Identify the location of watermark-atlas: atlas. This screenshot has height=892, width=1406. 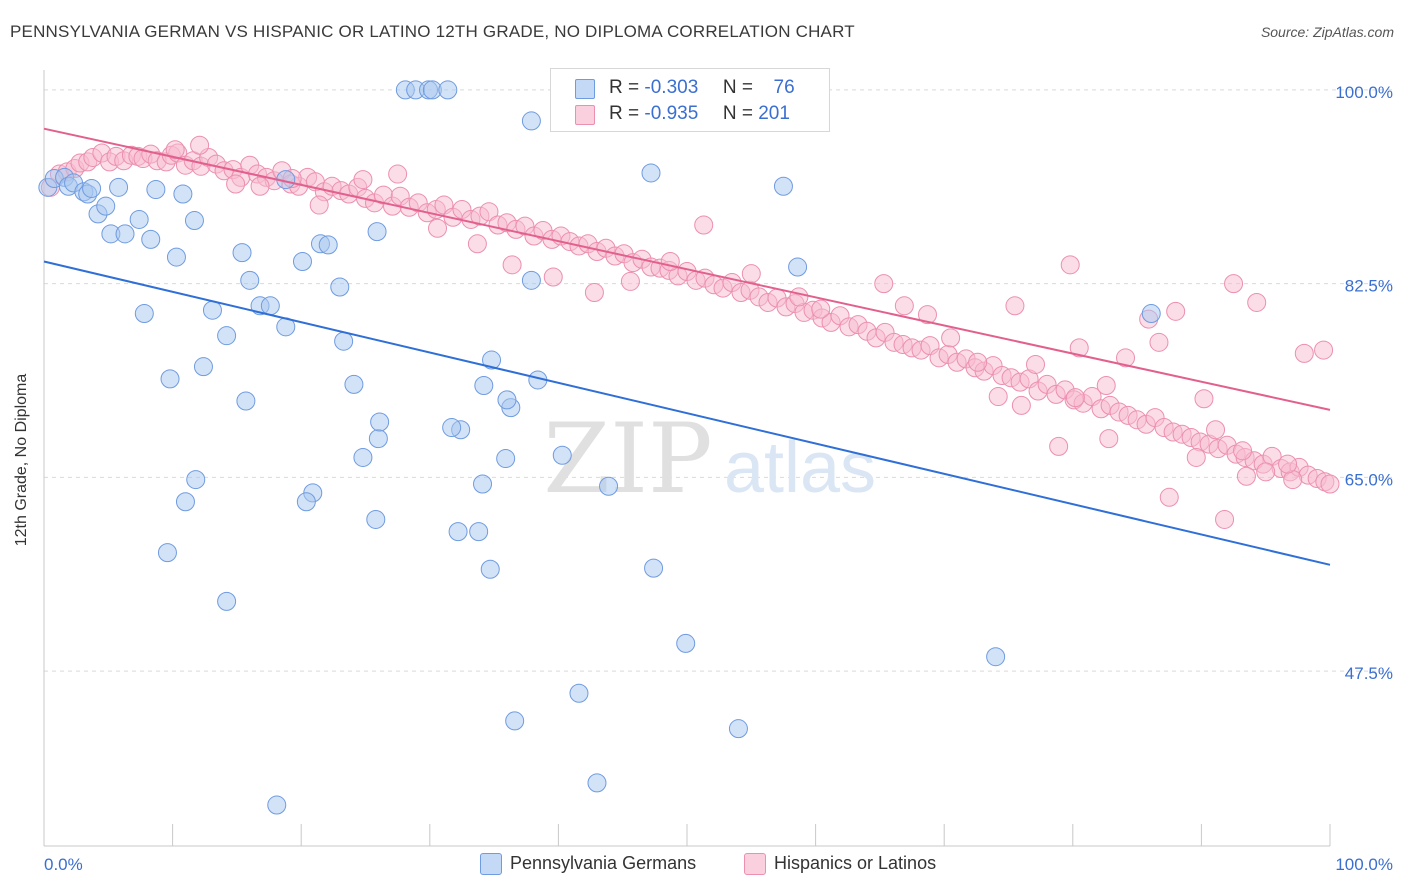
(800, 468).